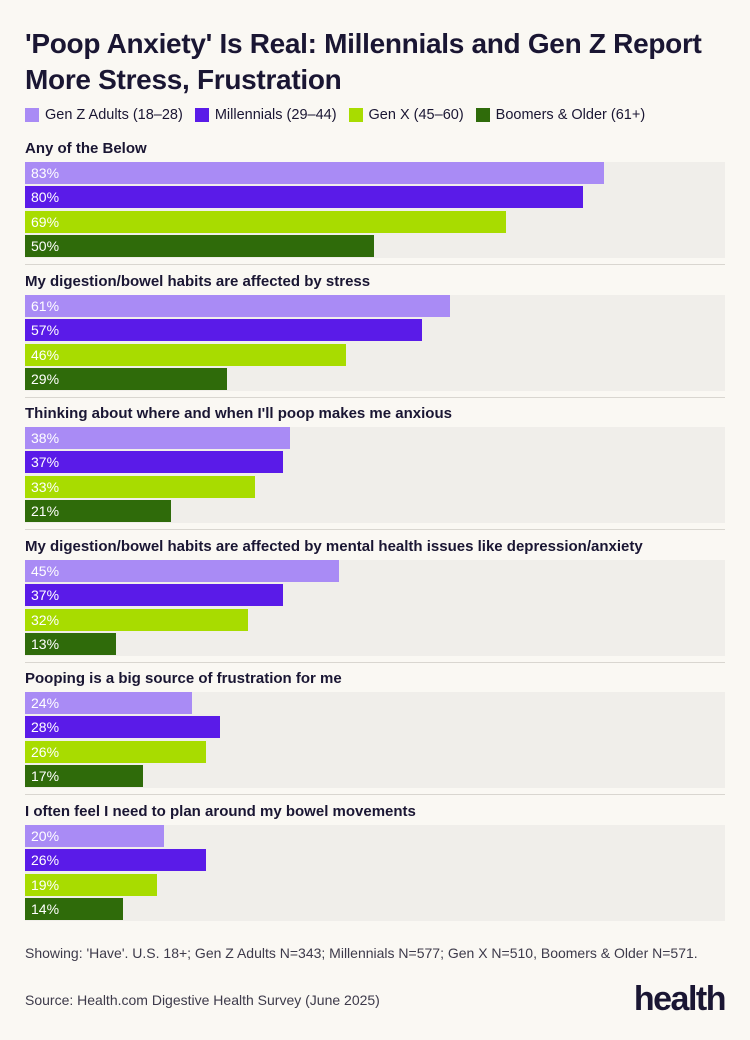  What do you see at coordinates (91, 884) in the screenshot?
I see `bar: 19%` at bounding box center [91, 884].